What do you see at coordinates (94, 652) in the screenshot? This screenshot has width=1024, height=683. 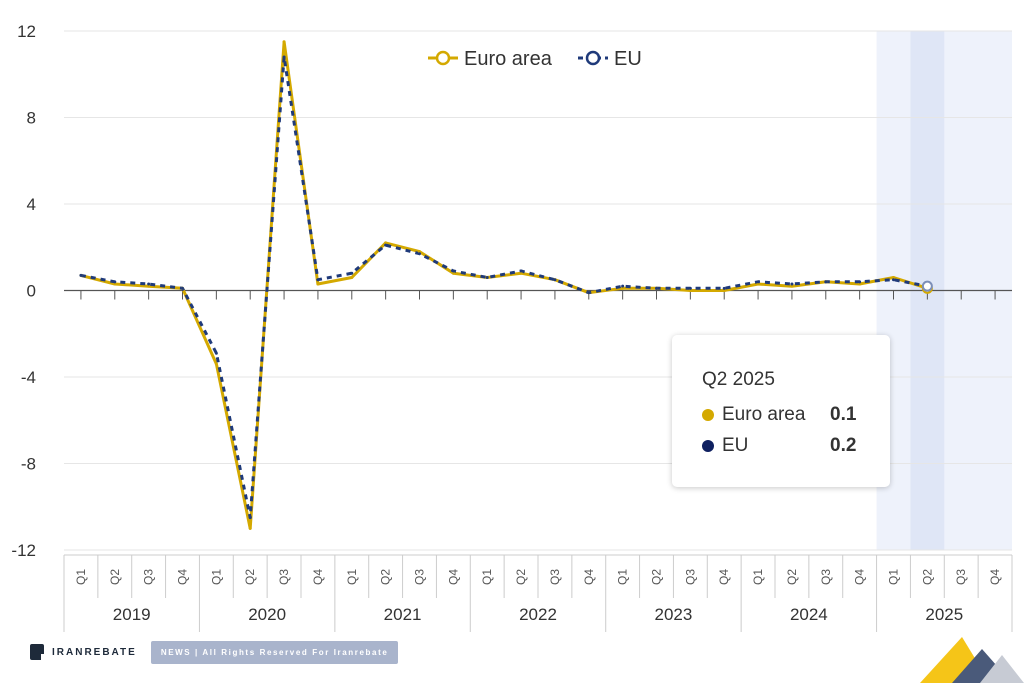 I see `brand-name: IRANREBATE` at bounding box center [94, 652].